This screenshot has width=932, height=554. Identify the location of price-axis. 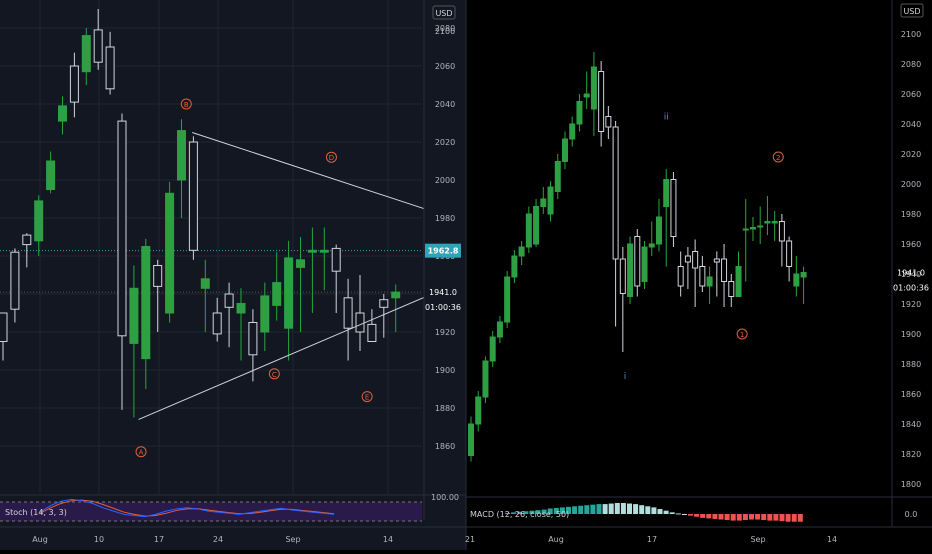
(445, 260).